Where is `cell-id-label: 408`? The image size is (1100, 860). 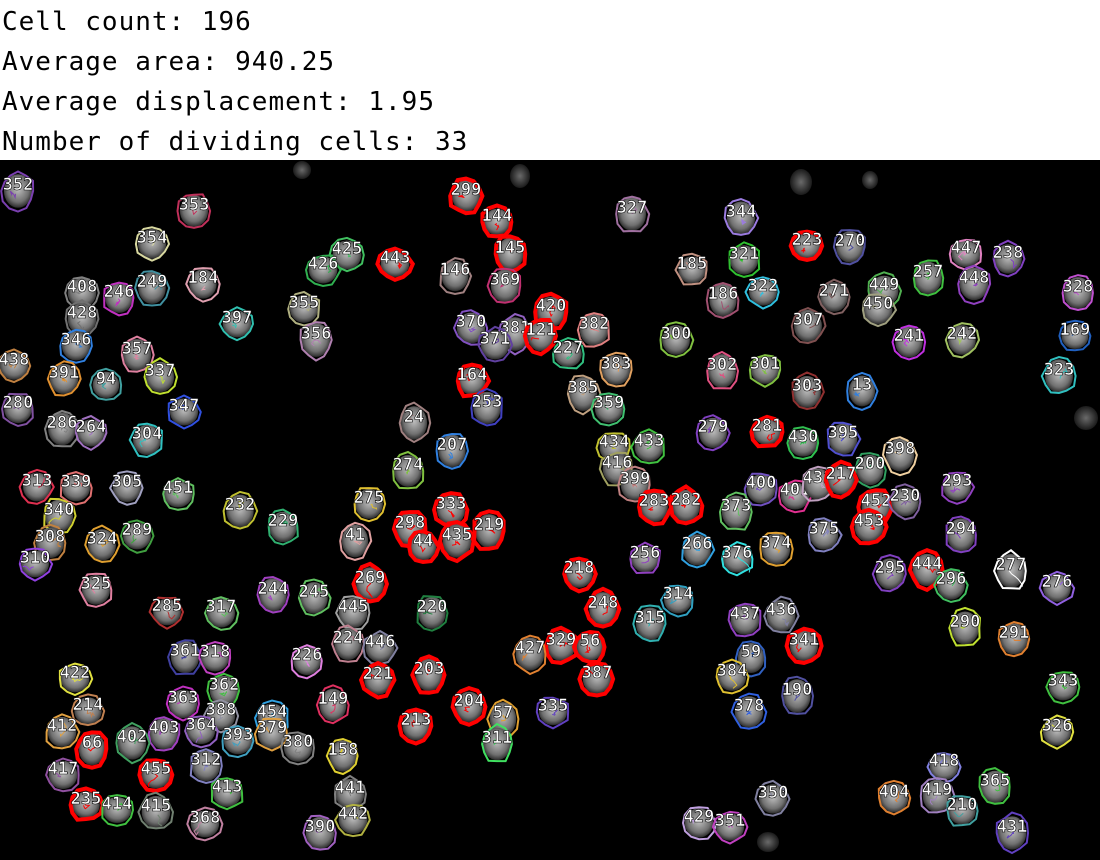
cell-id-label: 408 is located at coordinates (82, 287).